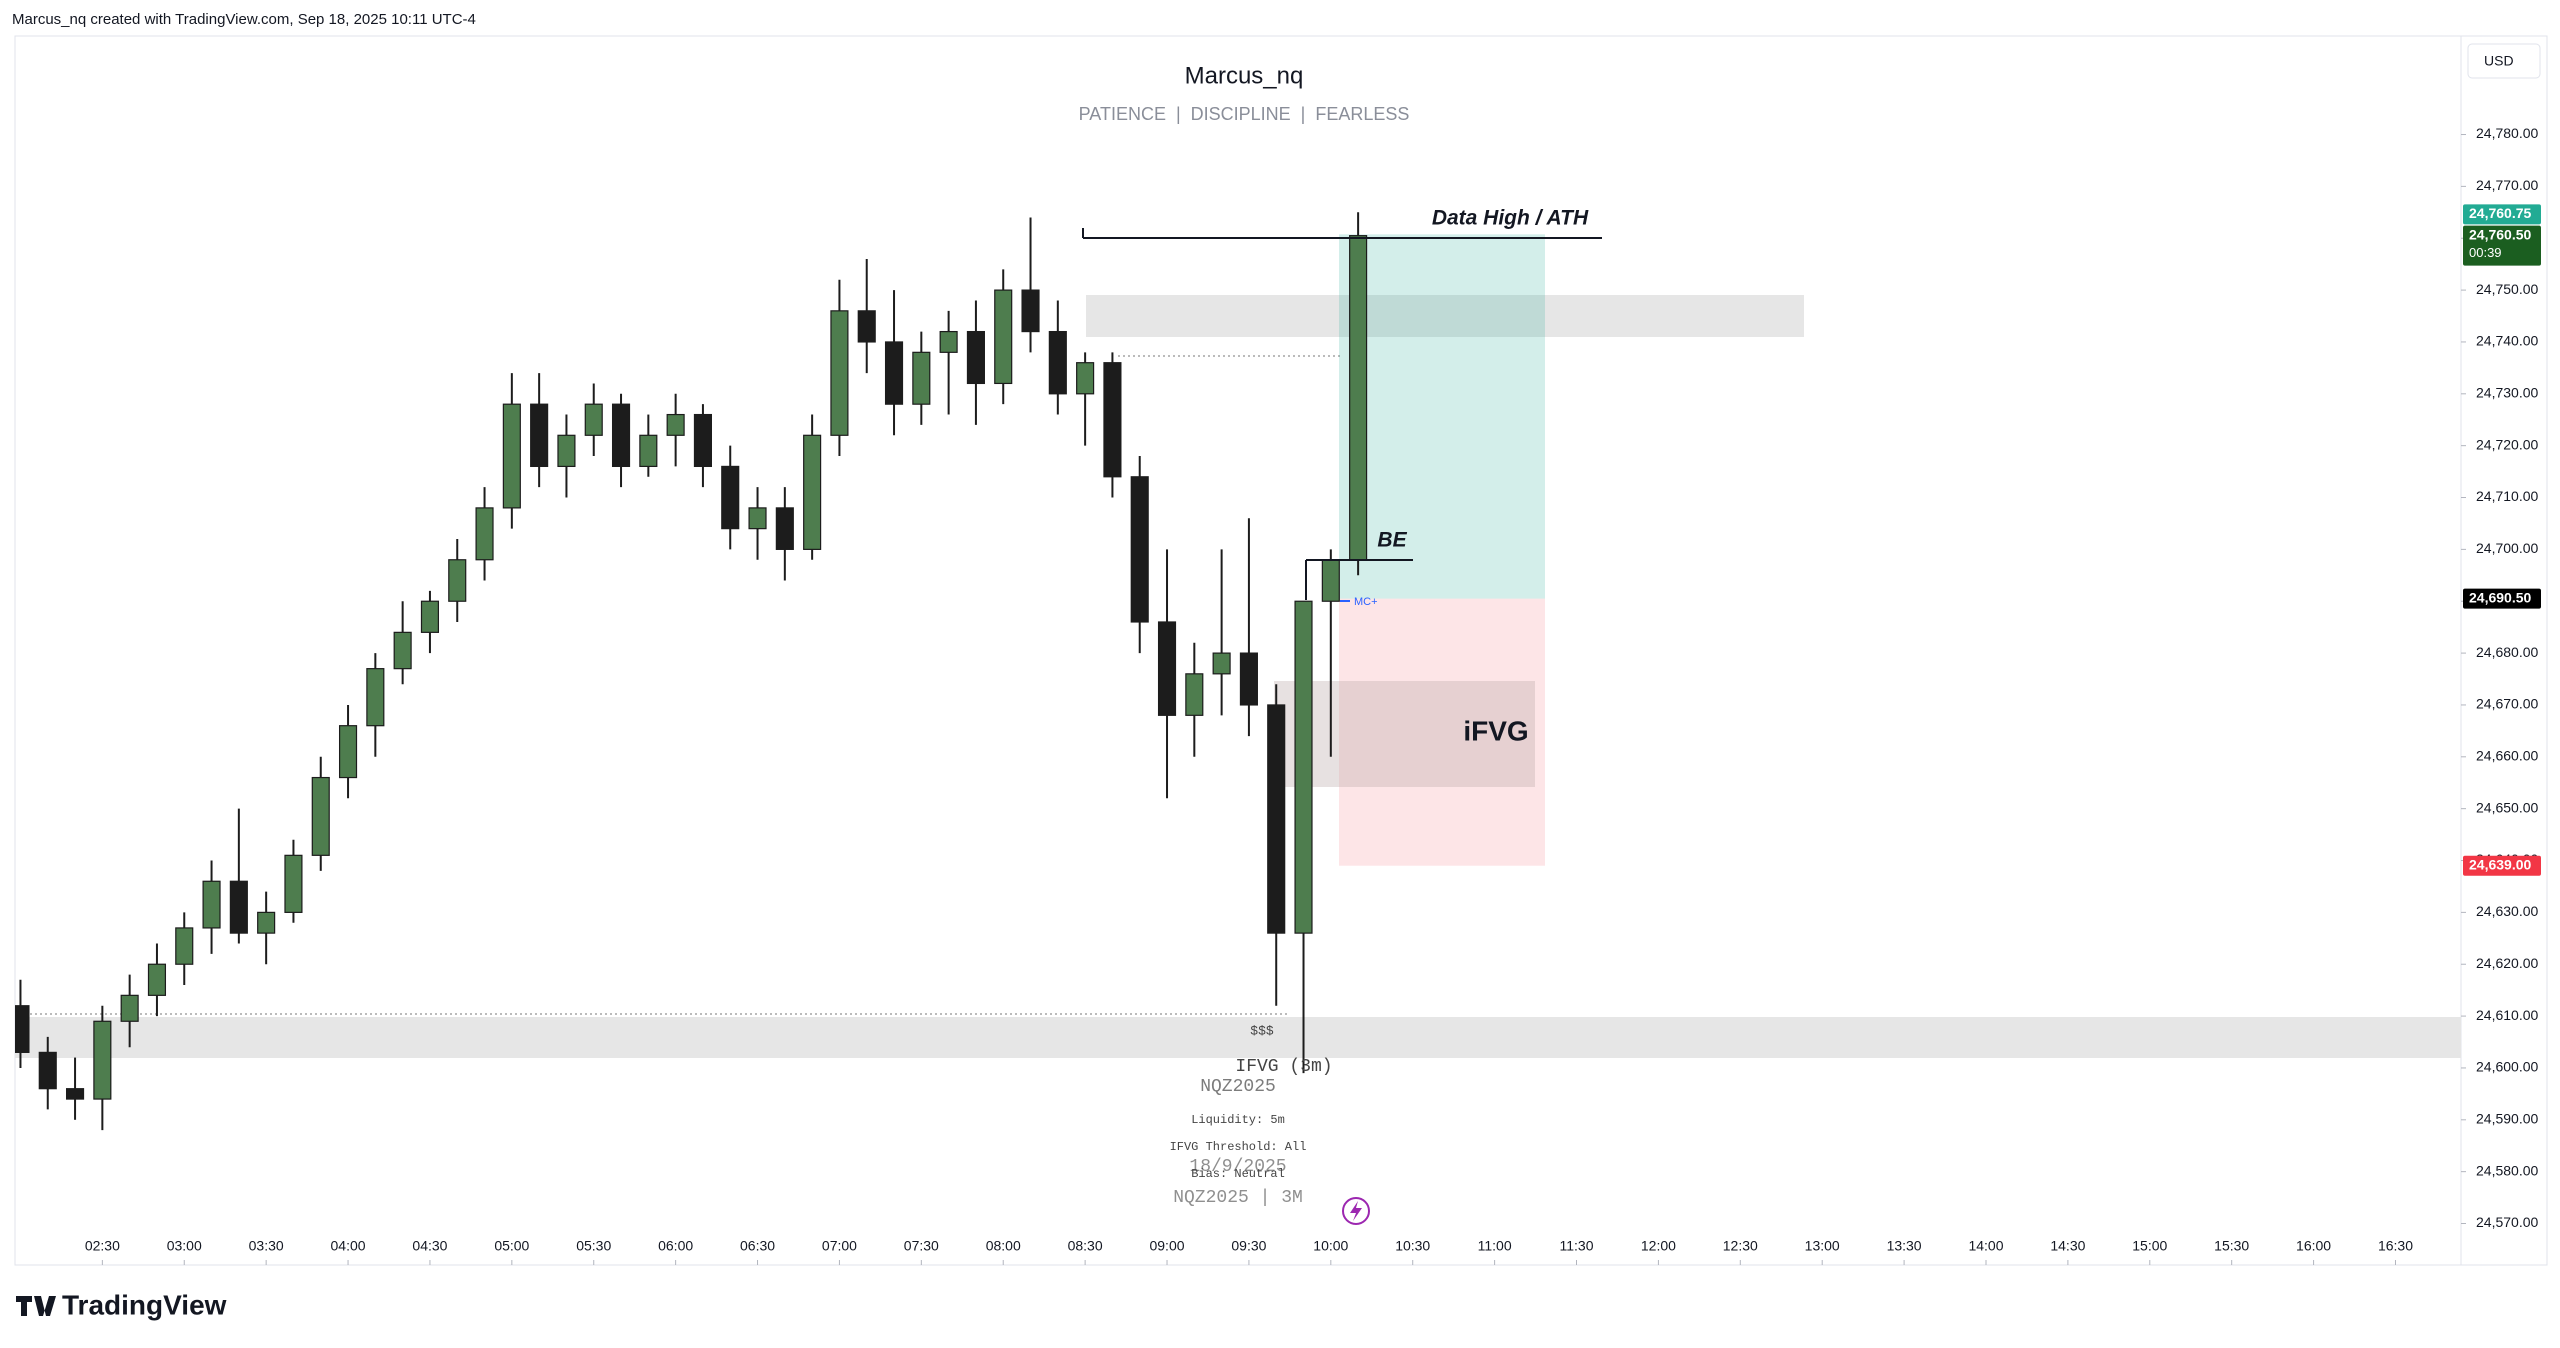 The height and width of the screenshot is (1348, 2560). Describe the element at coordinates (1085, 1246) in the screenshot. I see `x-tick-label: 08:30` at that location.